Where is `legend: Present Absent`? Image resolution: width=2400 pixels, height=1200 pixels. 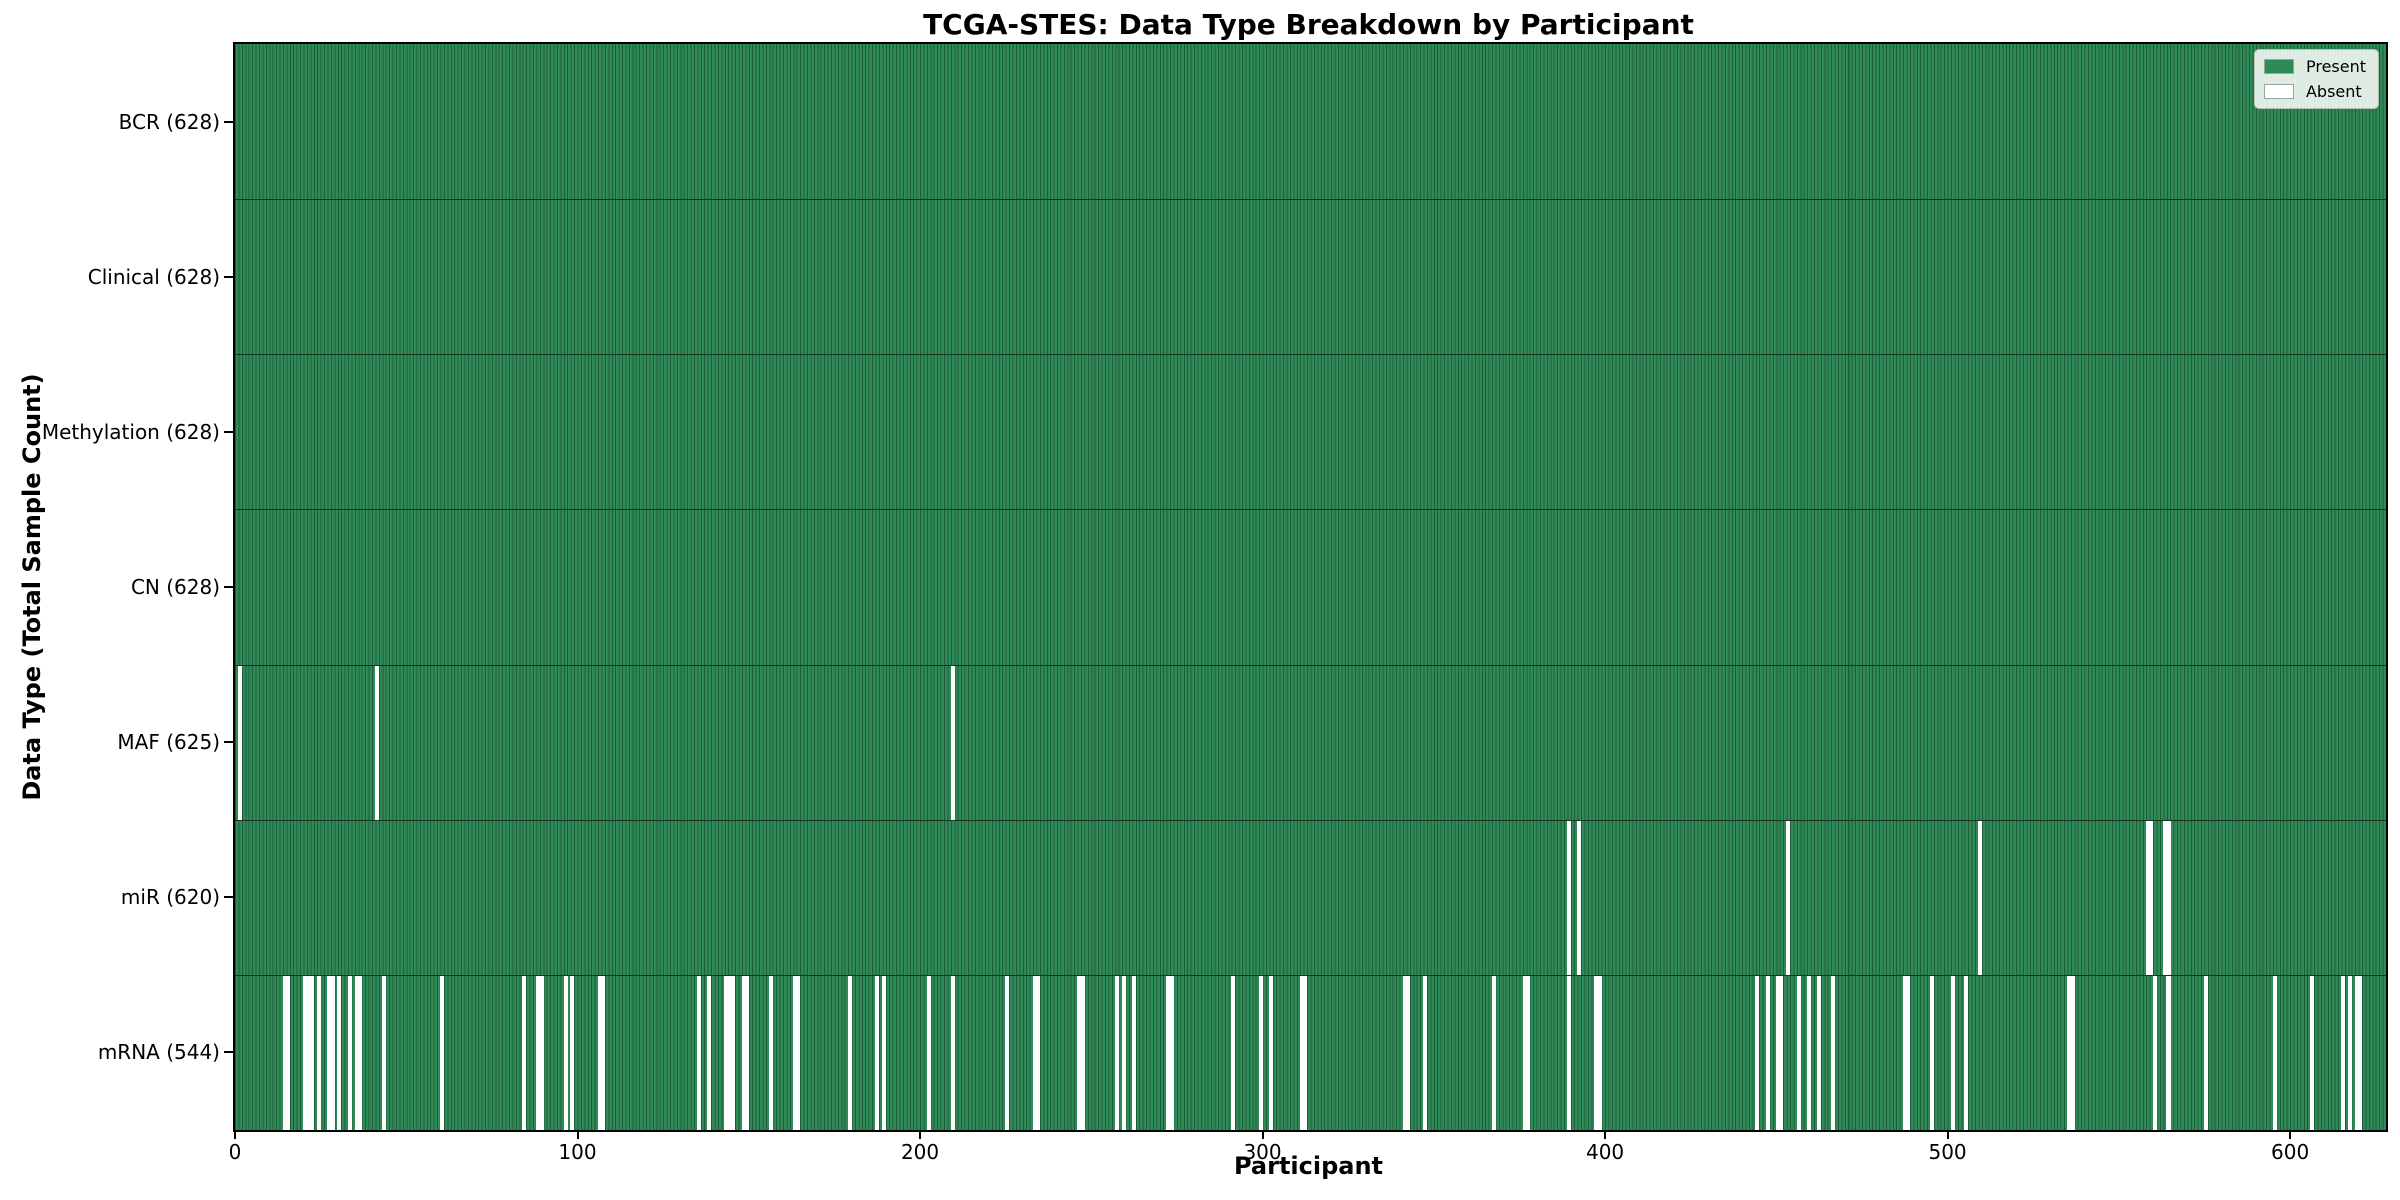
legend: Present Absent is located at coordinates (2316, 79).